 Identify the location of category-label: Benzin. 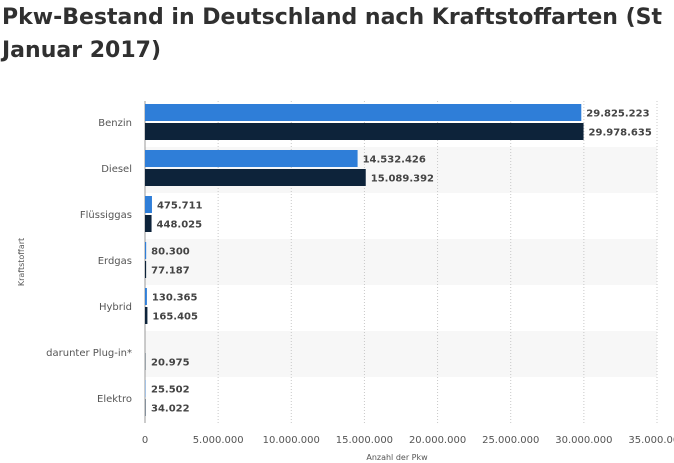
(115, 123).